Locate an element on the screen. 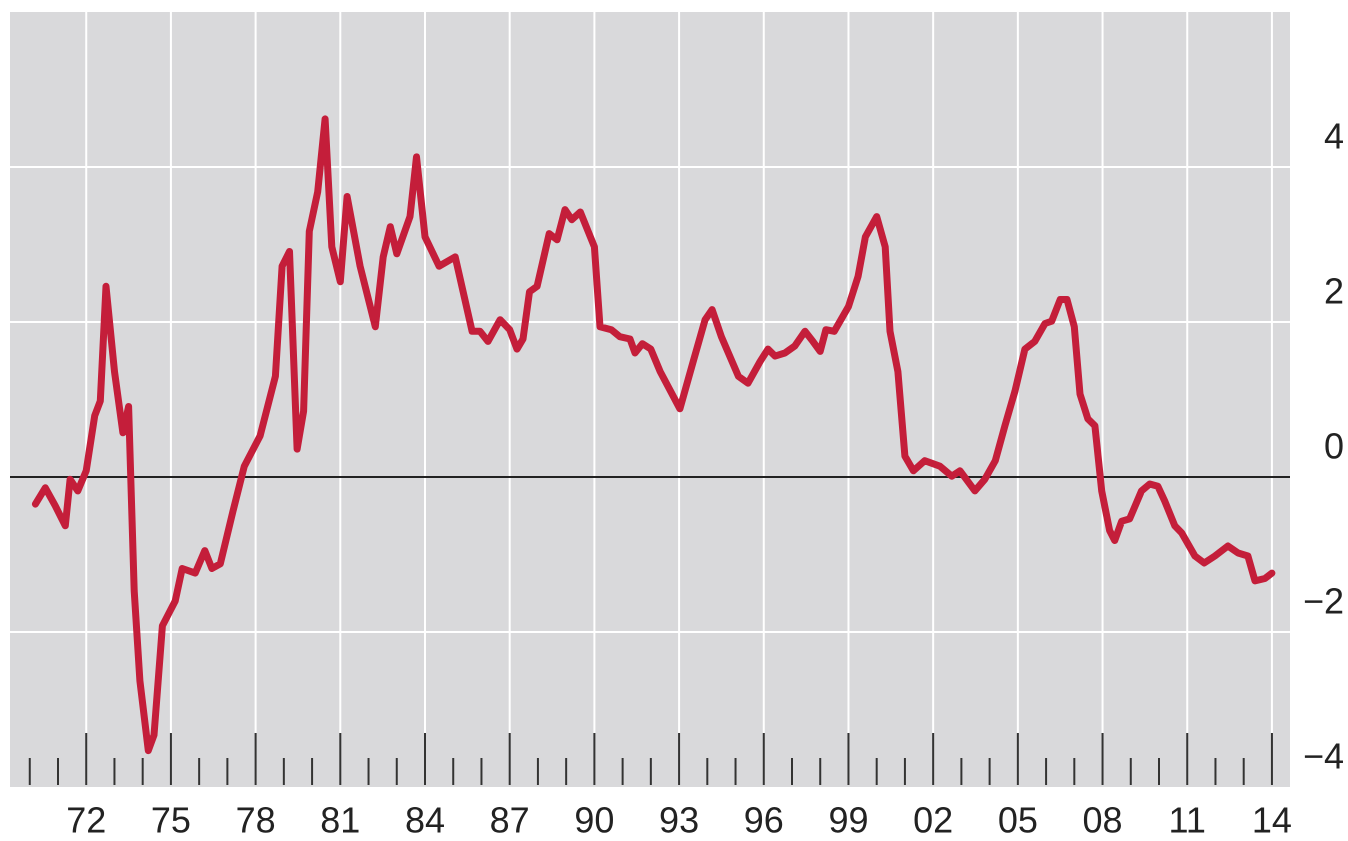 This screenshot has height=841, width=1348. x-tick-label: 99 is located at coordinates (848, 820).